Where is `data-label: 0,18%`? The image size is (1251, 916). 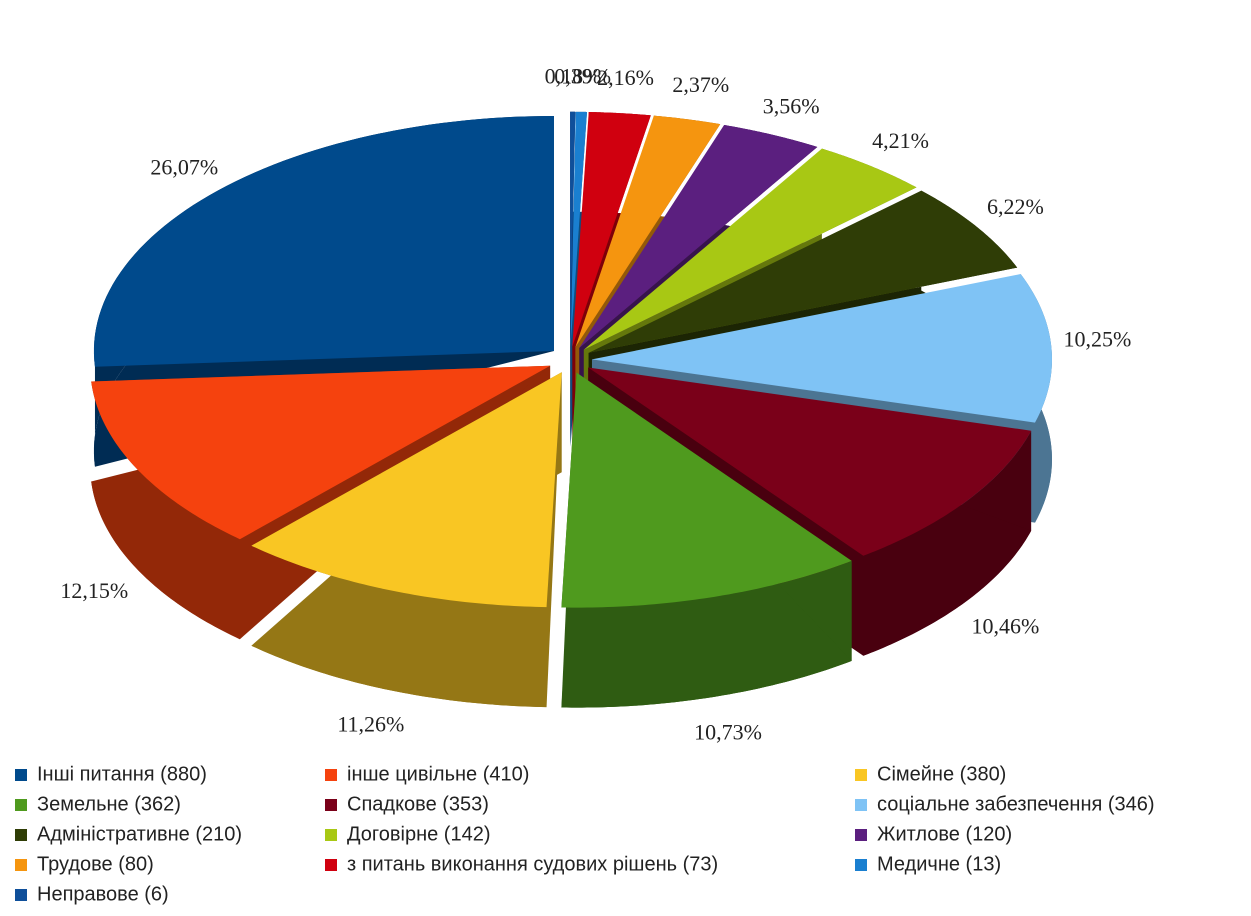
data-label: 0,18% is located at coordinates (573, 76).